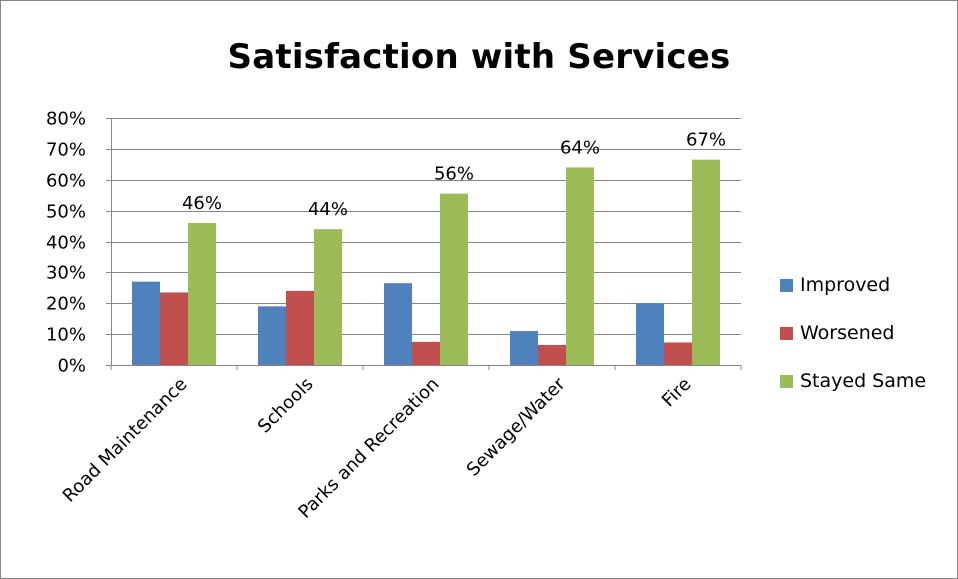 The image size is (958, 579). Describe the element at coordinates (66, 119) in the screenshot. I see `y-tick-label: 80%` at that location.